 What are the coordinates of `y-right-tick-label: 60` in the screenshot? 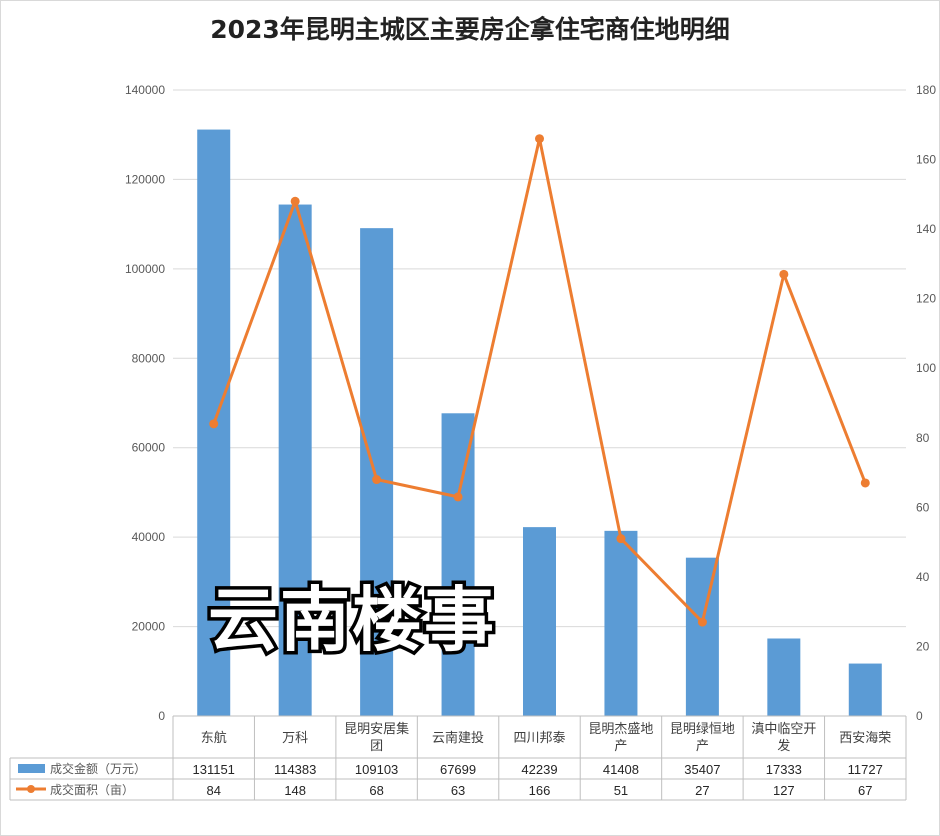 It's located at (923, 507).